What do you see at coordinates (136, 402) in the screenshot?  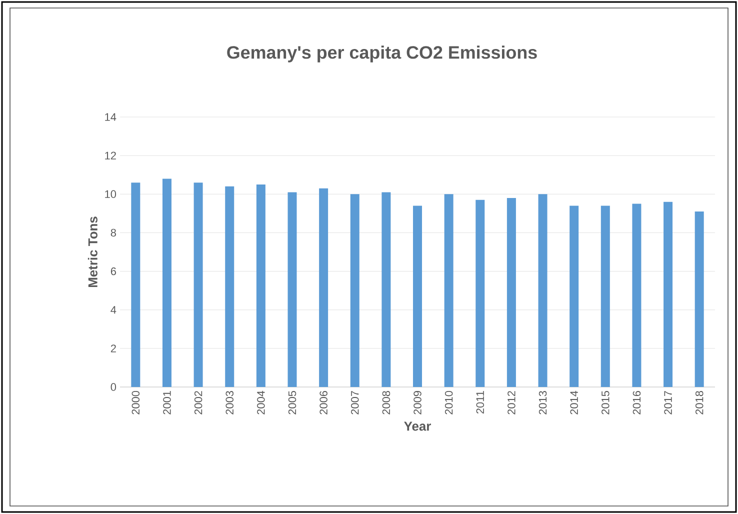 I see `x-tick-label: 2000` at bounding box center [136, 402].